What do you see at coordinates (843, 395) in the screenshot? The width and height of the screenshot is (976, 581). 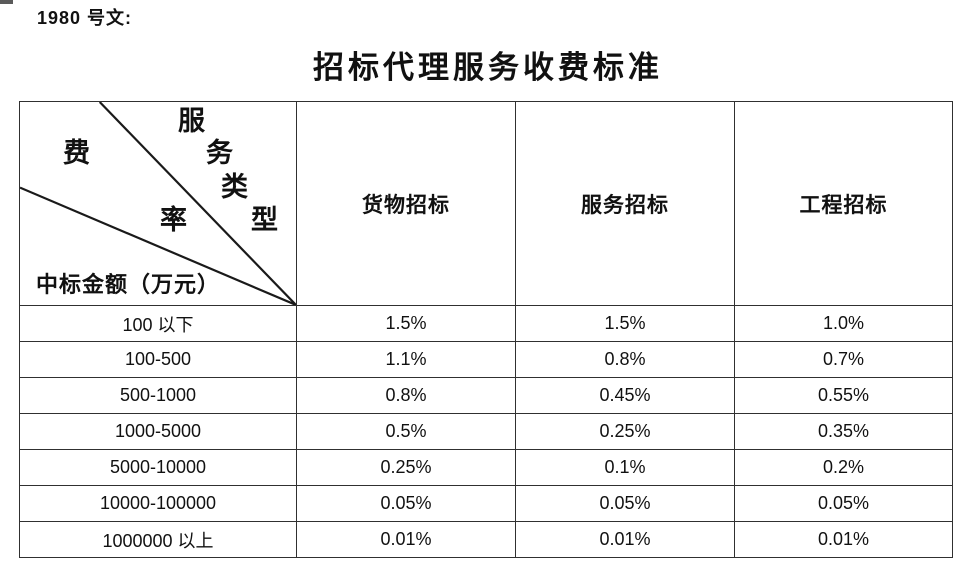 I see `fee-cell: 0.55%` at bounding box center [843, 395].